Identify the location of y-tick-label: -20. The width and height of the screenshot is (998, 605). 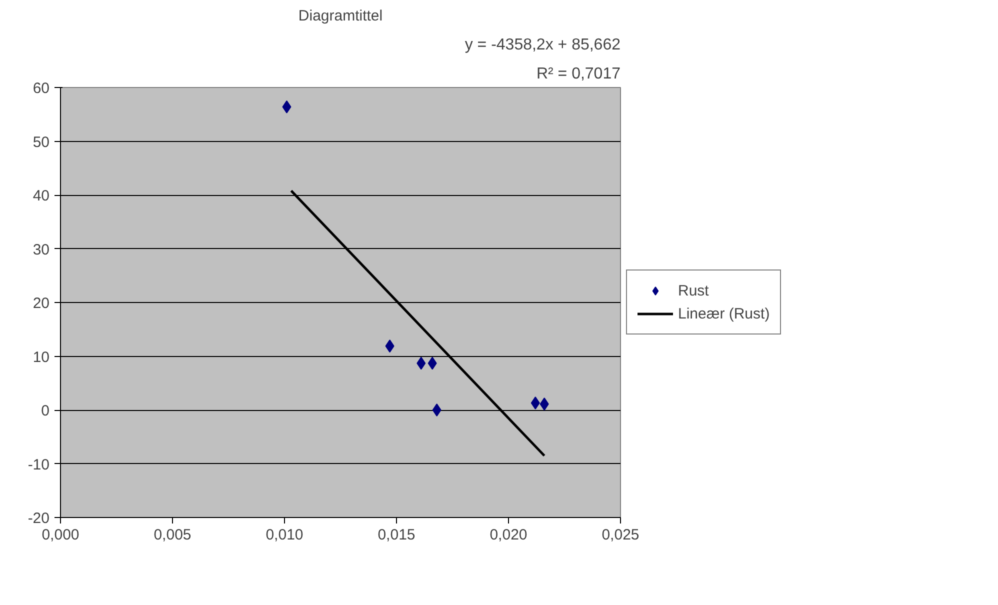
(39, 518).